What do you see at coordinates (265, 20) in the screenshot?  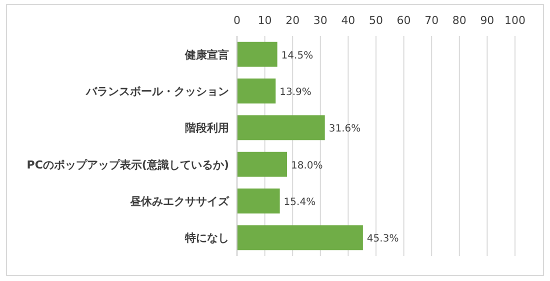 I see `x-tick-label: 10` at bounding box center [265, 20].